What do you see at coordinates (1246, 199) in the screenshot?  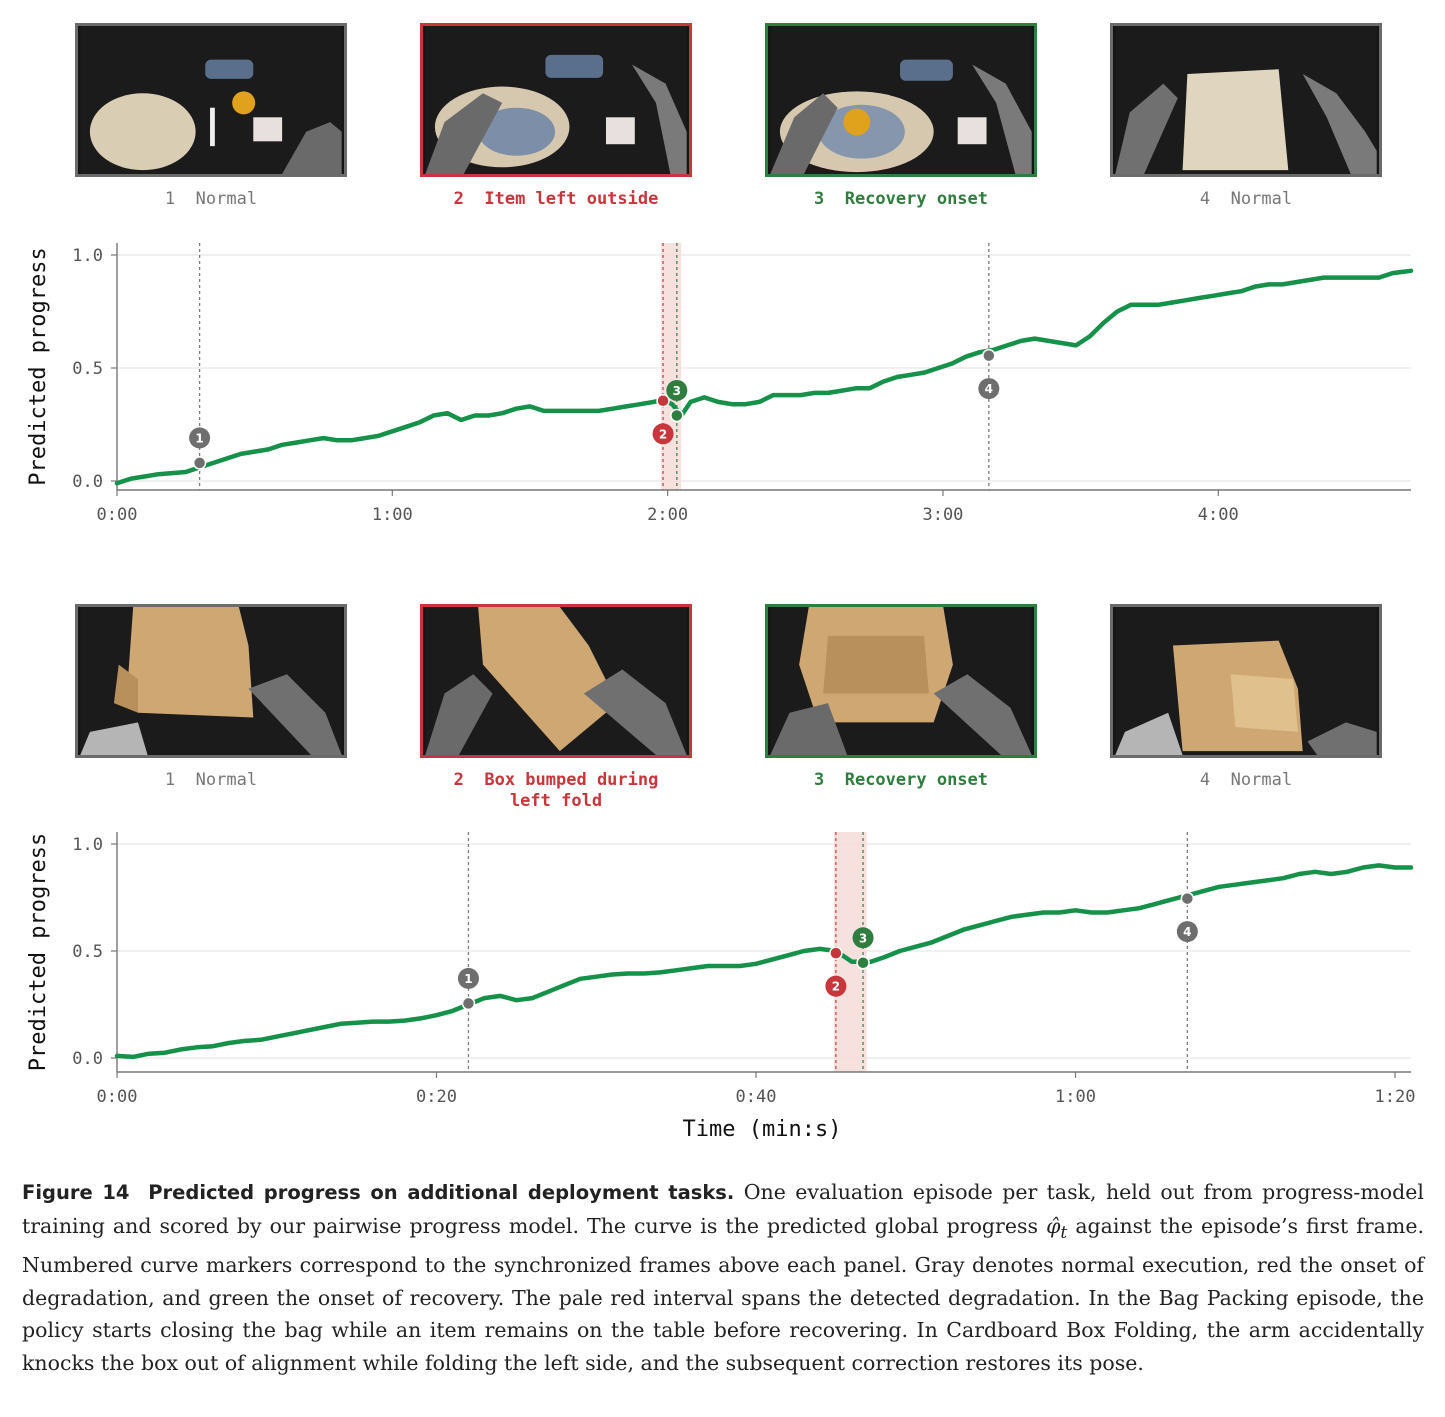 I see `frame-caption-bag-4: 4 Normal` at bounding box center [1246, 199].